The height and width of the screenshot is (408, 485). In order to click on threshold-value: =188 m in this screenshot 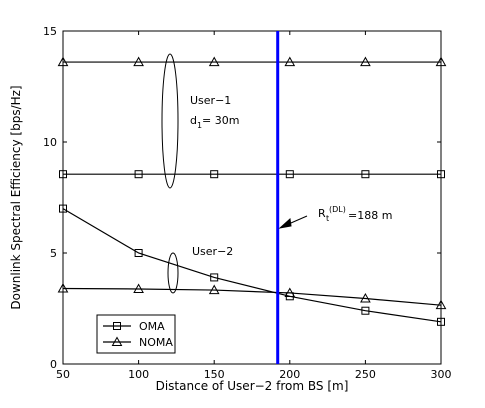, I will do `click(370, 215)`.